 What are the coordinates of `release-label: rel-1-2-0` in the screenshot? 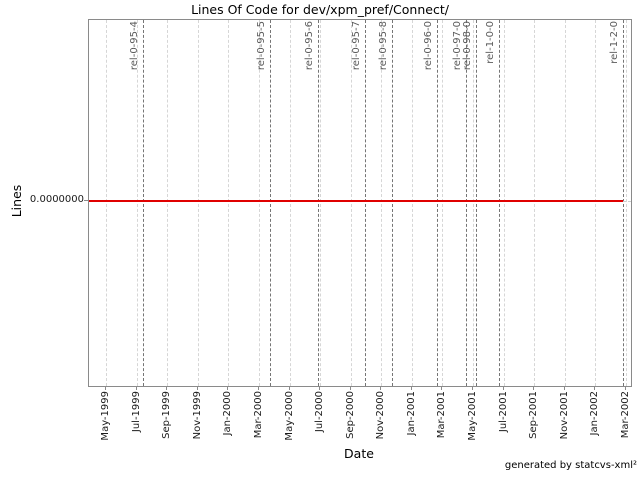 It's located at (614, 42).